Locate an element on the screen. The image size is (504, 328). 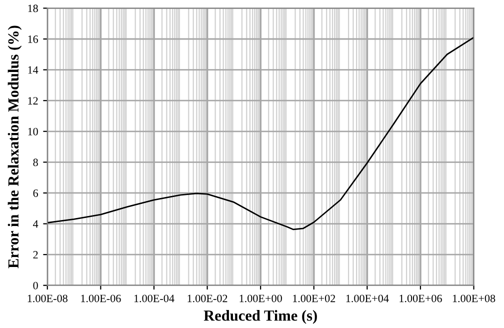
x-tick-label: 1.00E-06 is located at coordinates (101, 298).